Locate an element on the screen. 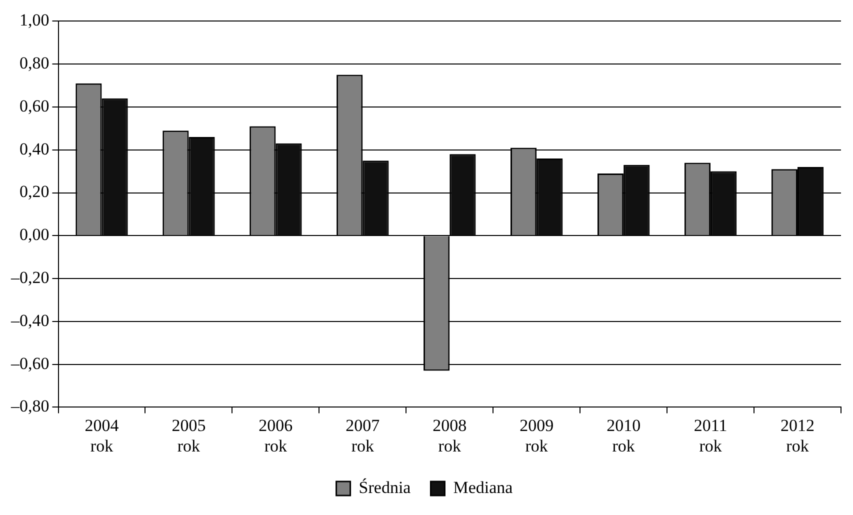 This screenshot has height=515, width=853. y-tick-label: –0,80 is located at coordinates (30, 406).